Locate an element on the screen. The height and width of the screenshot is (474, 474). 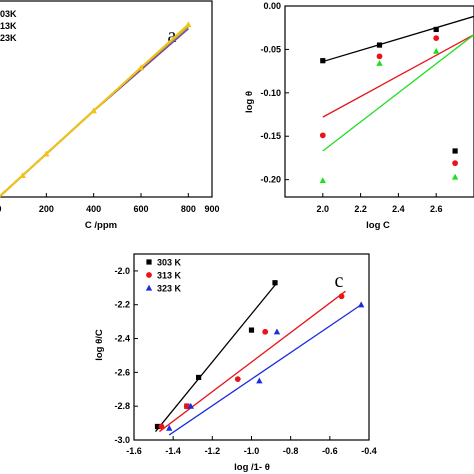
x-axis-label-a: C /ppm is located at coordinates (101, 225).